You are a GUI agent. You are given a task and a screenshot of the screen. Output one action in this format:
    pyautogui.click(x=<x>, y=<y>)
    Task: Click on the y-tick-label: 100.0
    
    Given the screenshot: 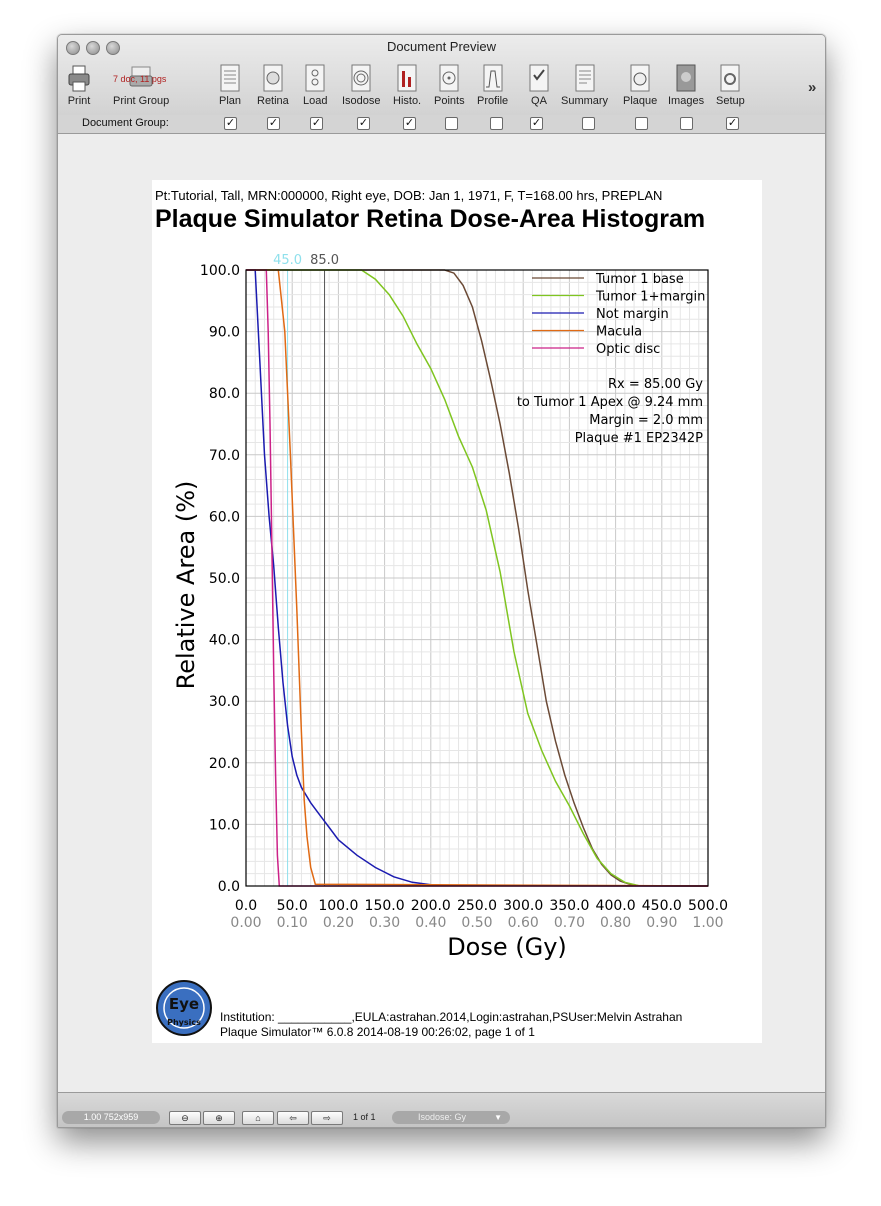 What is the action you would take?
    pyautogui.click(x=220, y=271)
    